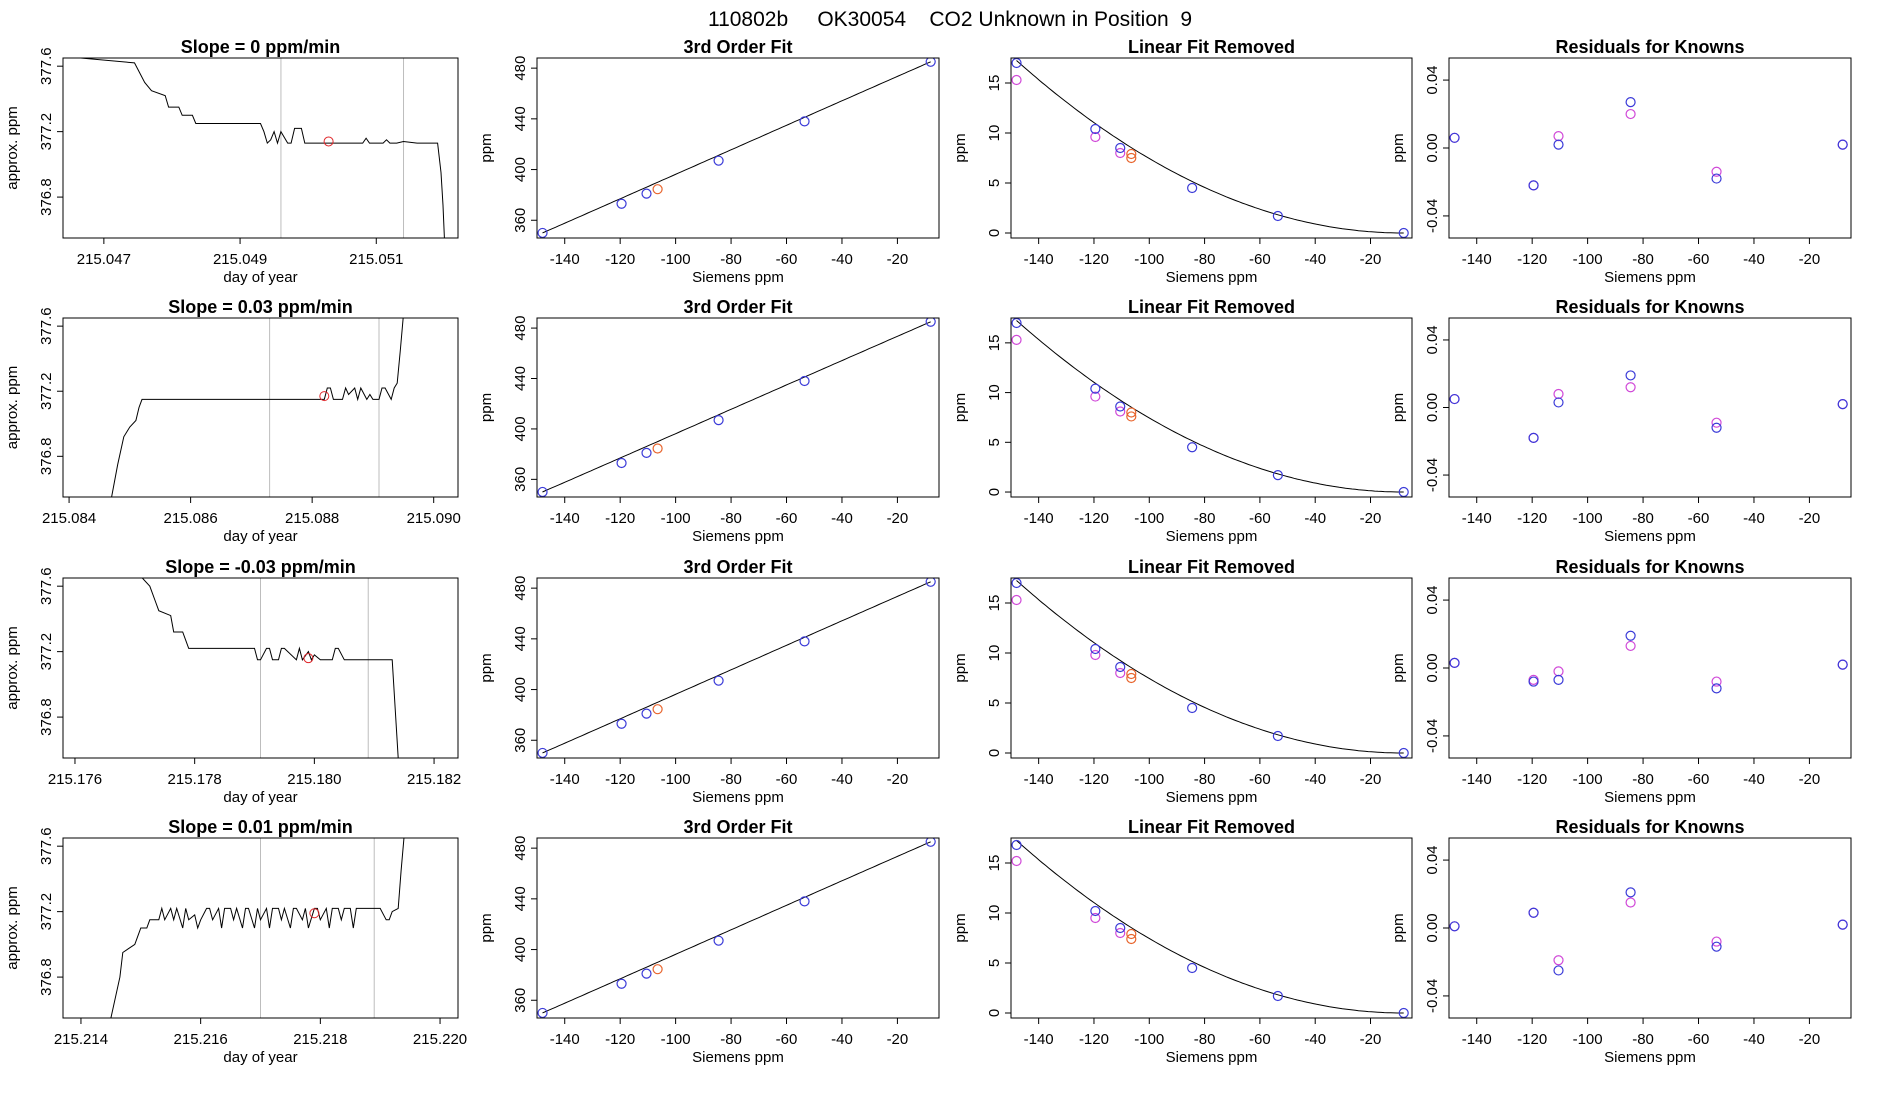 This screenshot has height=1100, width=1900. What do you see at coordinates (994, 913) in the screenshot?
I see `y-tick-label: 10` at bounding box center [994, 913].